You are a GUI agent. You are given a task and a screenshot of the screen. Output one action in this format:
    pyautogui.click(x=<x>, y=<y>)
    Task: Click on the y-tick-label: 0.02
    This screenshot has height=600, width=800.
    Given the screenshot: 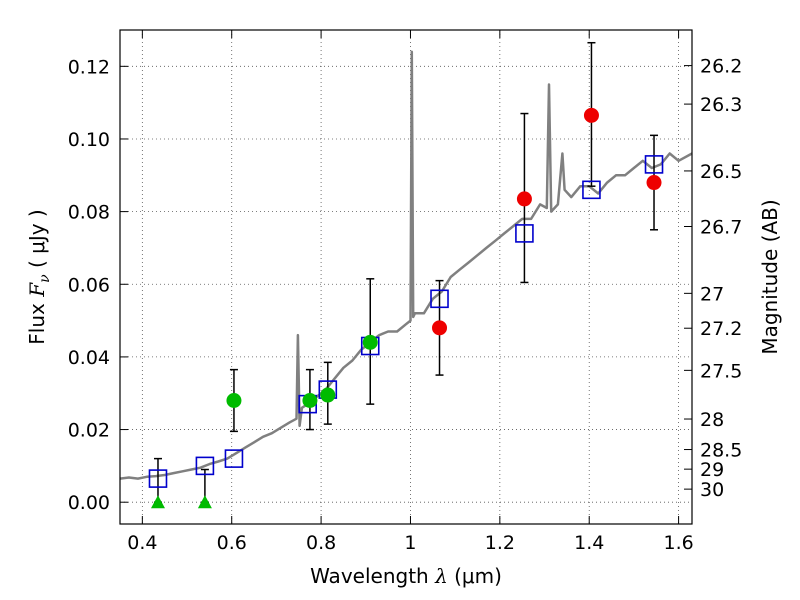 What is the action you would take?
    pyautogui.click(x=89, y=431)
    